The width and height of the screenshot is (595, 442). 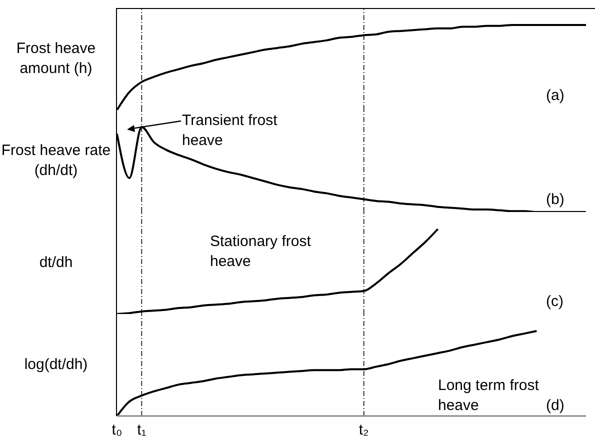 I want to click on annotation: Long term frost heave, so click(x=488, y=395).